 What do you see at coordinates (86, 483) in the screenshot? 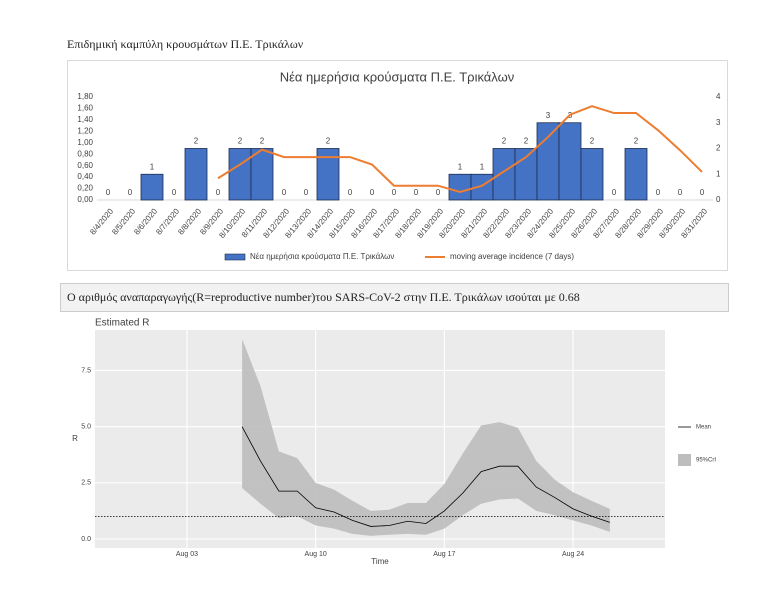
I see `y-tick-label: 2.5` at bounding box center [86, 483].